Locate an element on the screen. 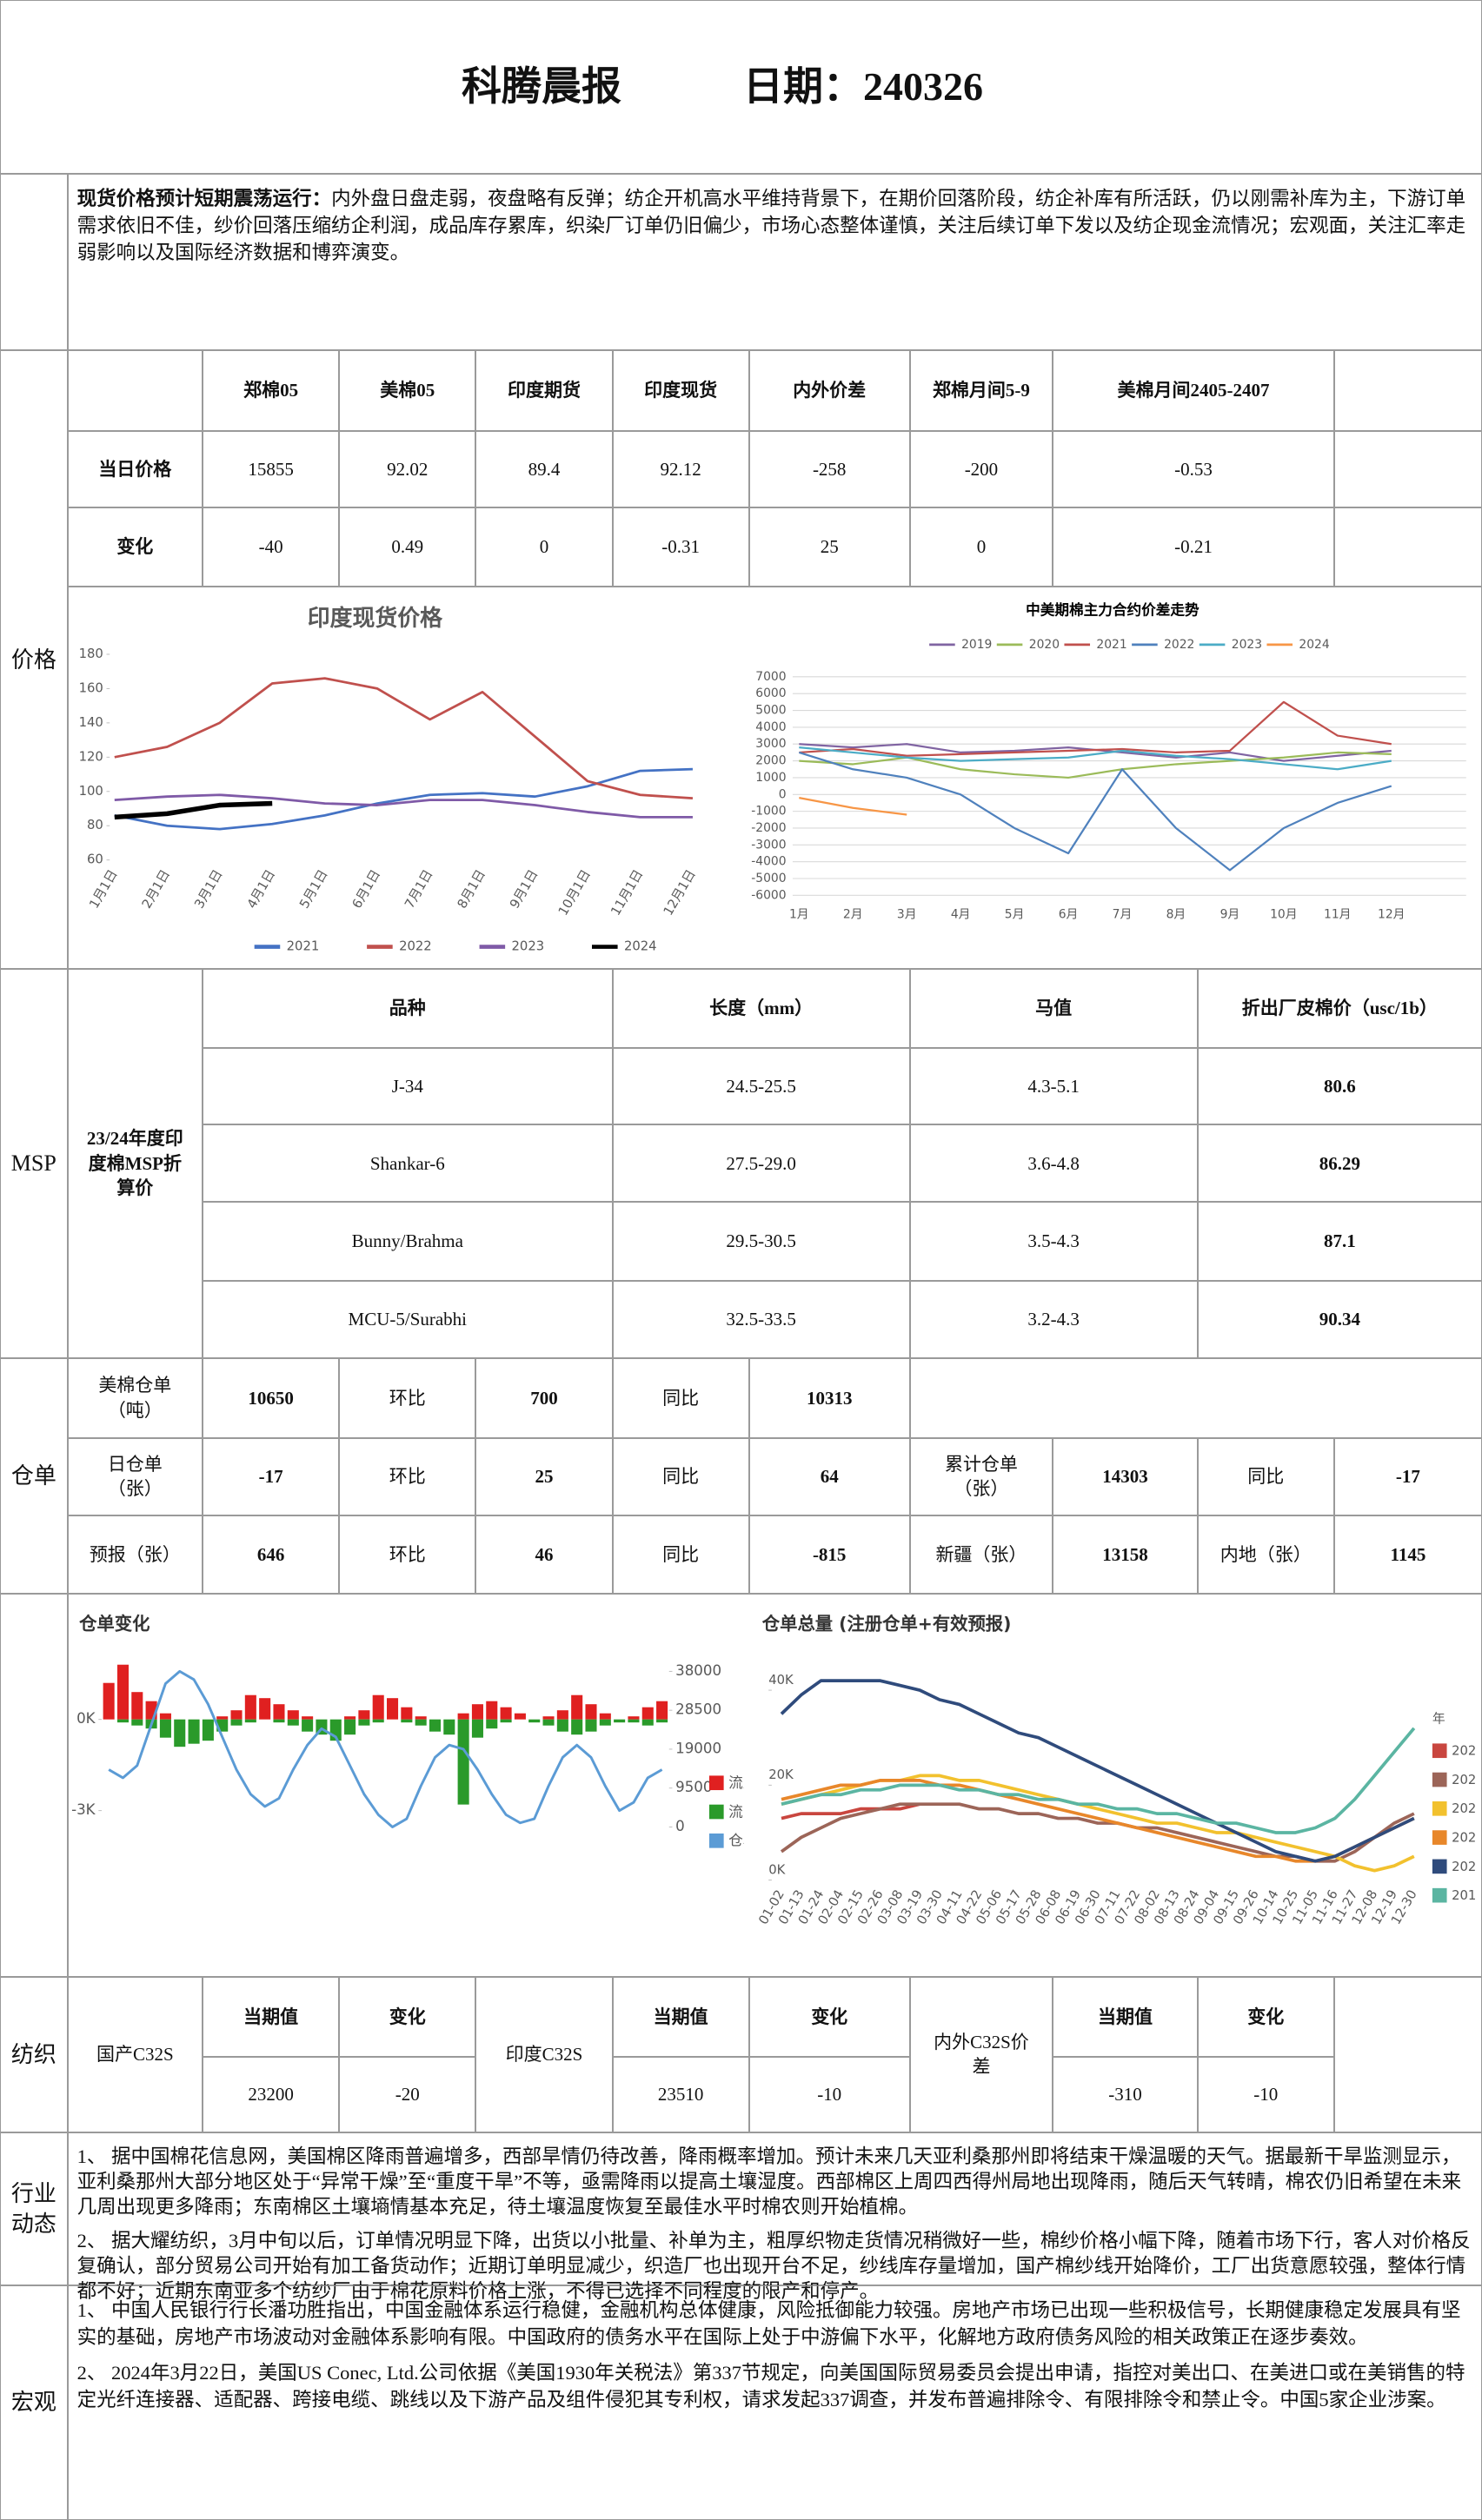 Image resolution: width=1482 pixels, height=2520 pixels. table-cell: 27.5-29.0 is located at coordinates (761, 1163).